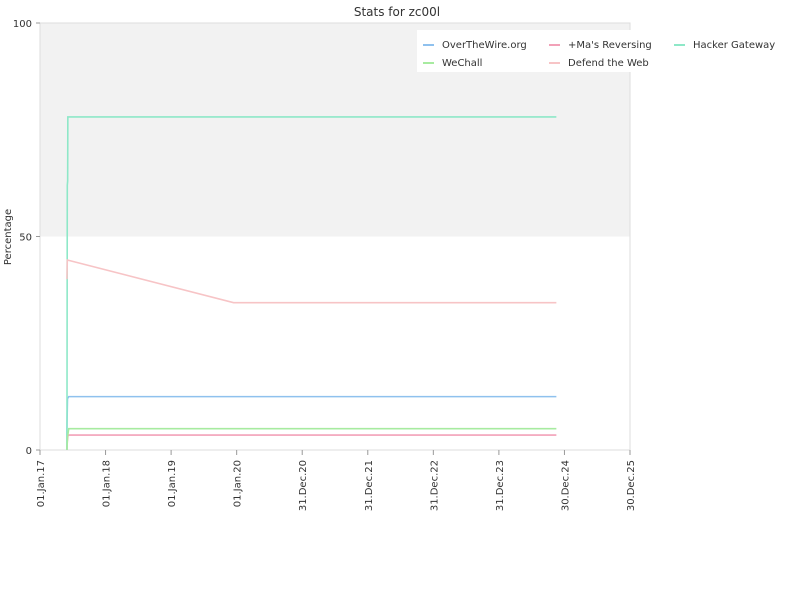 This screenshot has height=600, width=800. I want to click on x-tick-label: 31.Dec.22, so click(434, 485).